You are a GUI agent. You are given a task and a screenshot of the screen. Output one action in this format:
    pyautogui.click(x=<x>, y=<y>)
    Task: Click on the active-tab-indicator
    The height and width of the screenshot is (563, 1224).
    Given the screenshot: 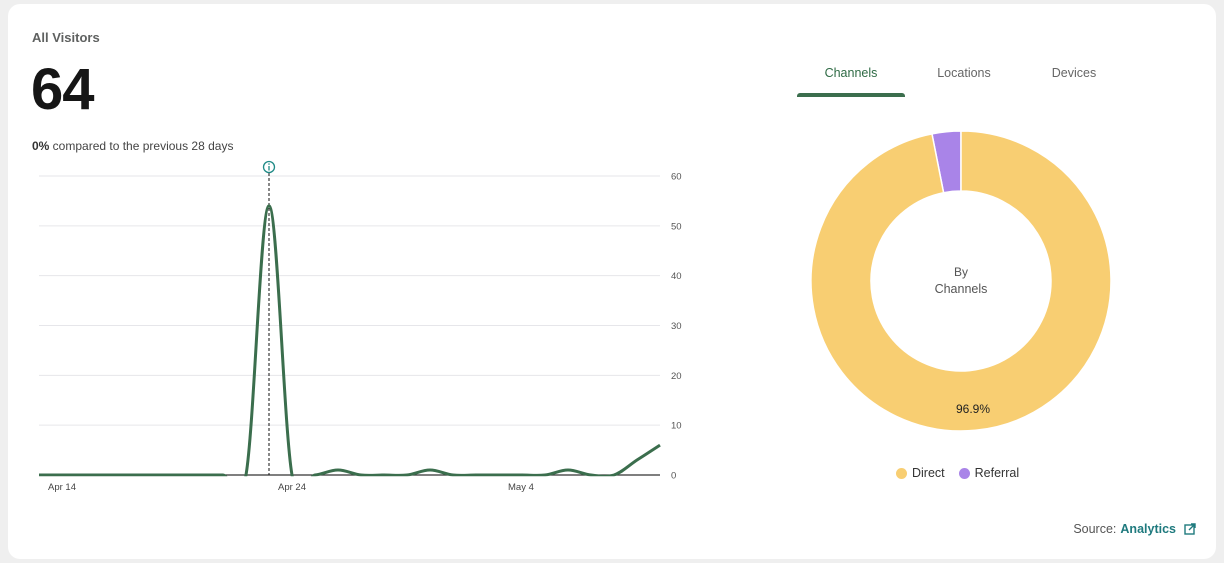 What is the action you would take?
    pyautogui.click(x=851, y=95)
    